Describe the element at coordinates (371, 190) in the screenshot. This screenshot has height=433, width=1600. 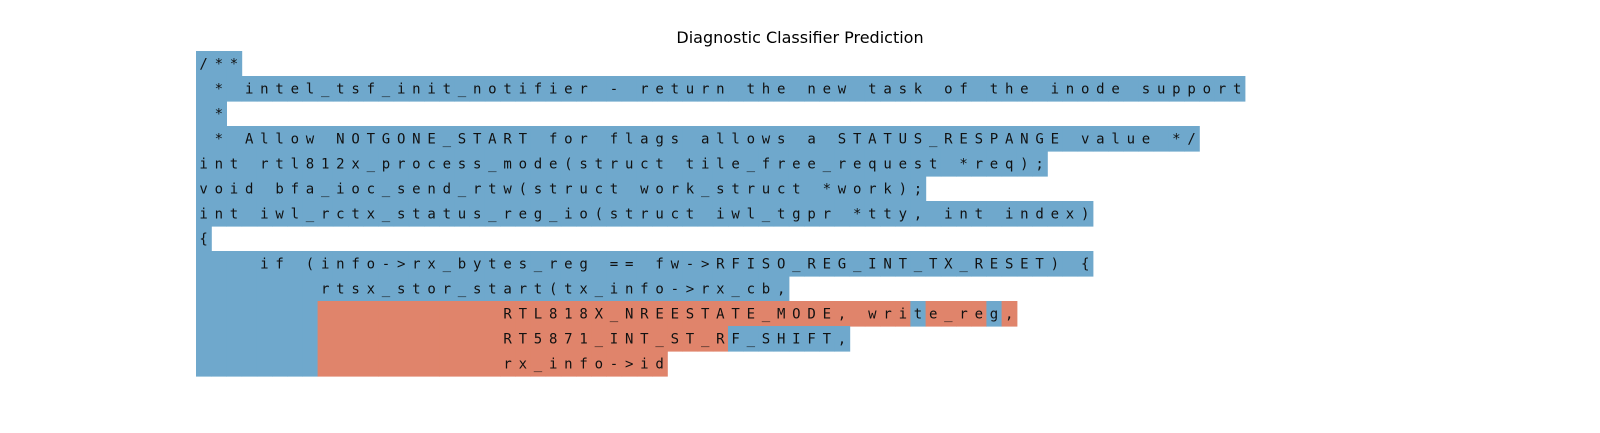
I see `token-char: c` at that location.